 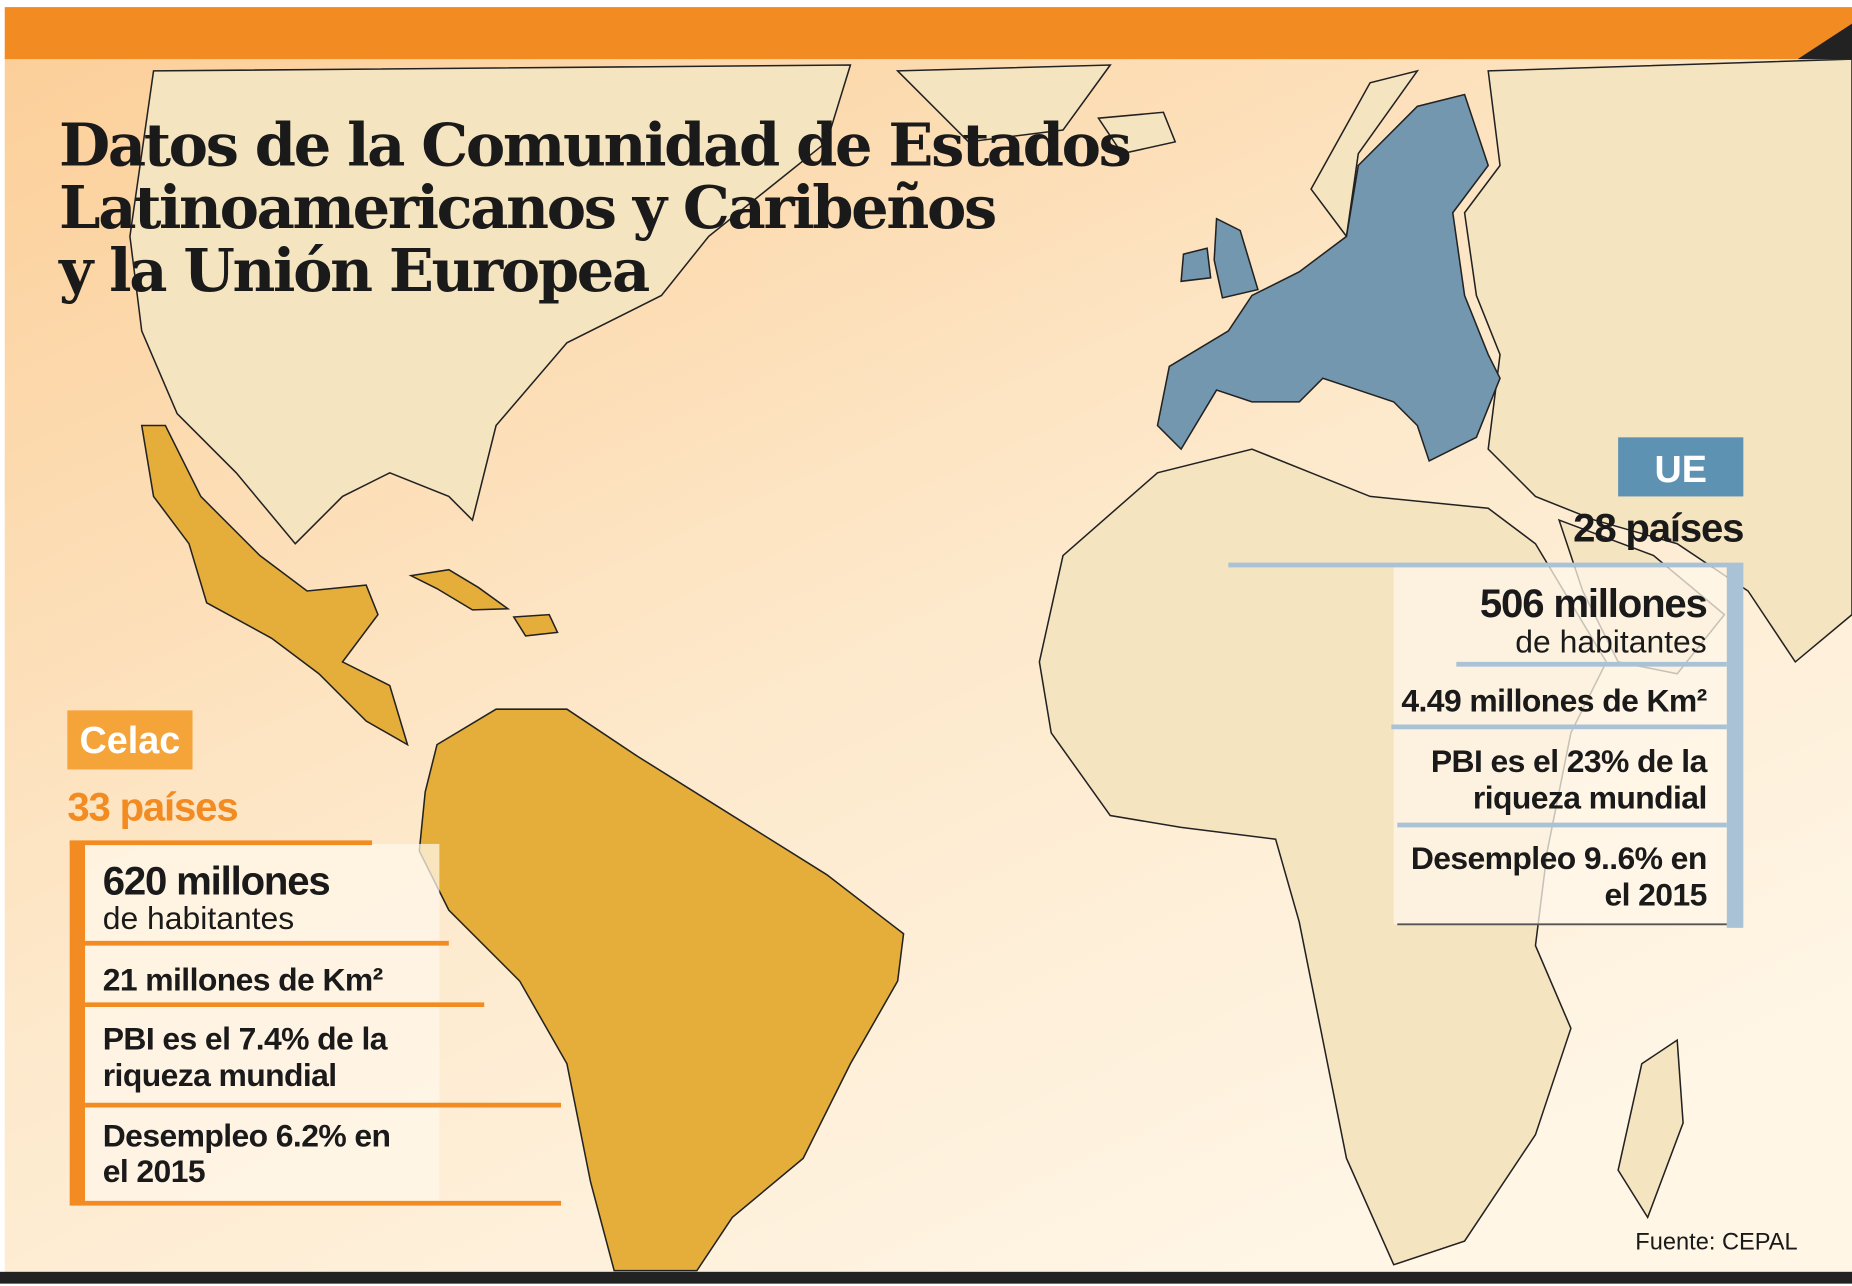 I want to click on madagascar, so click(x=1650, y=1129).